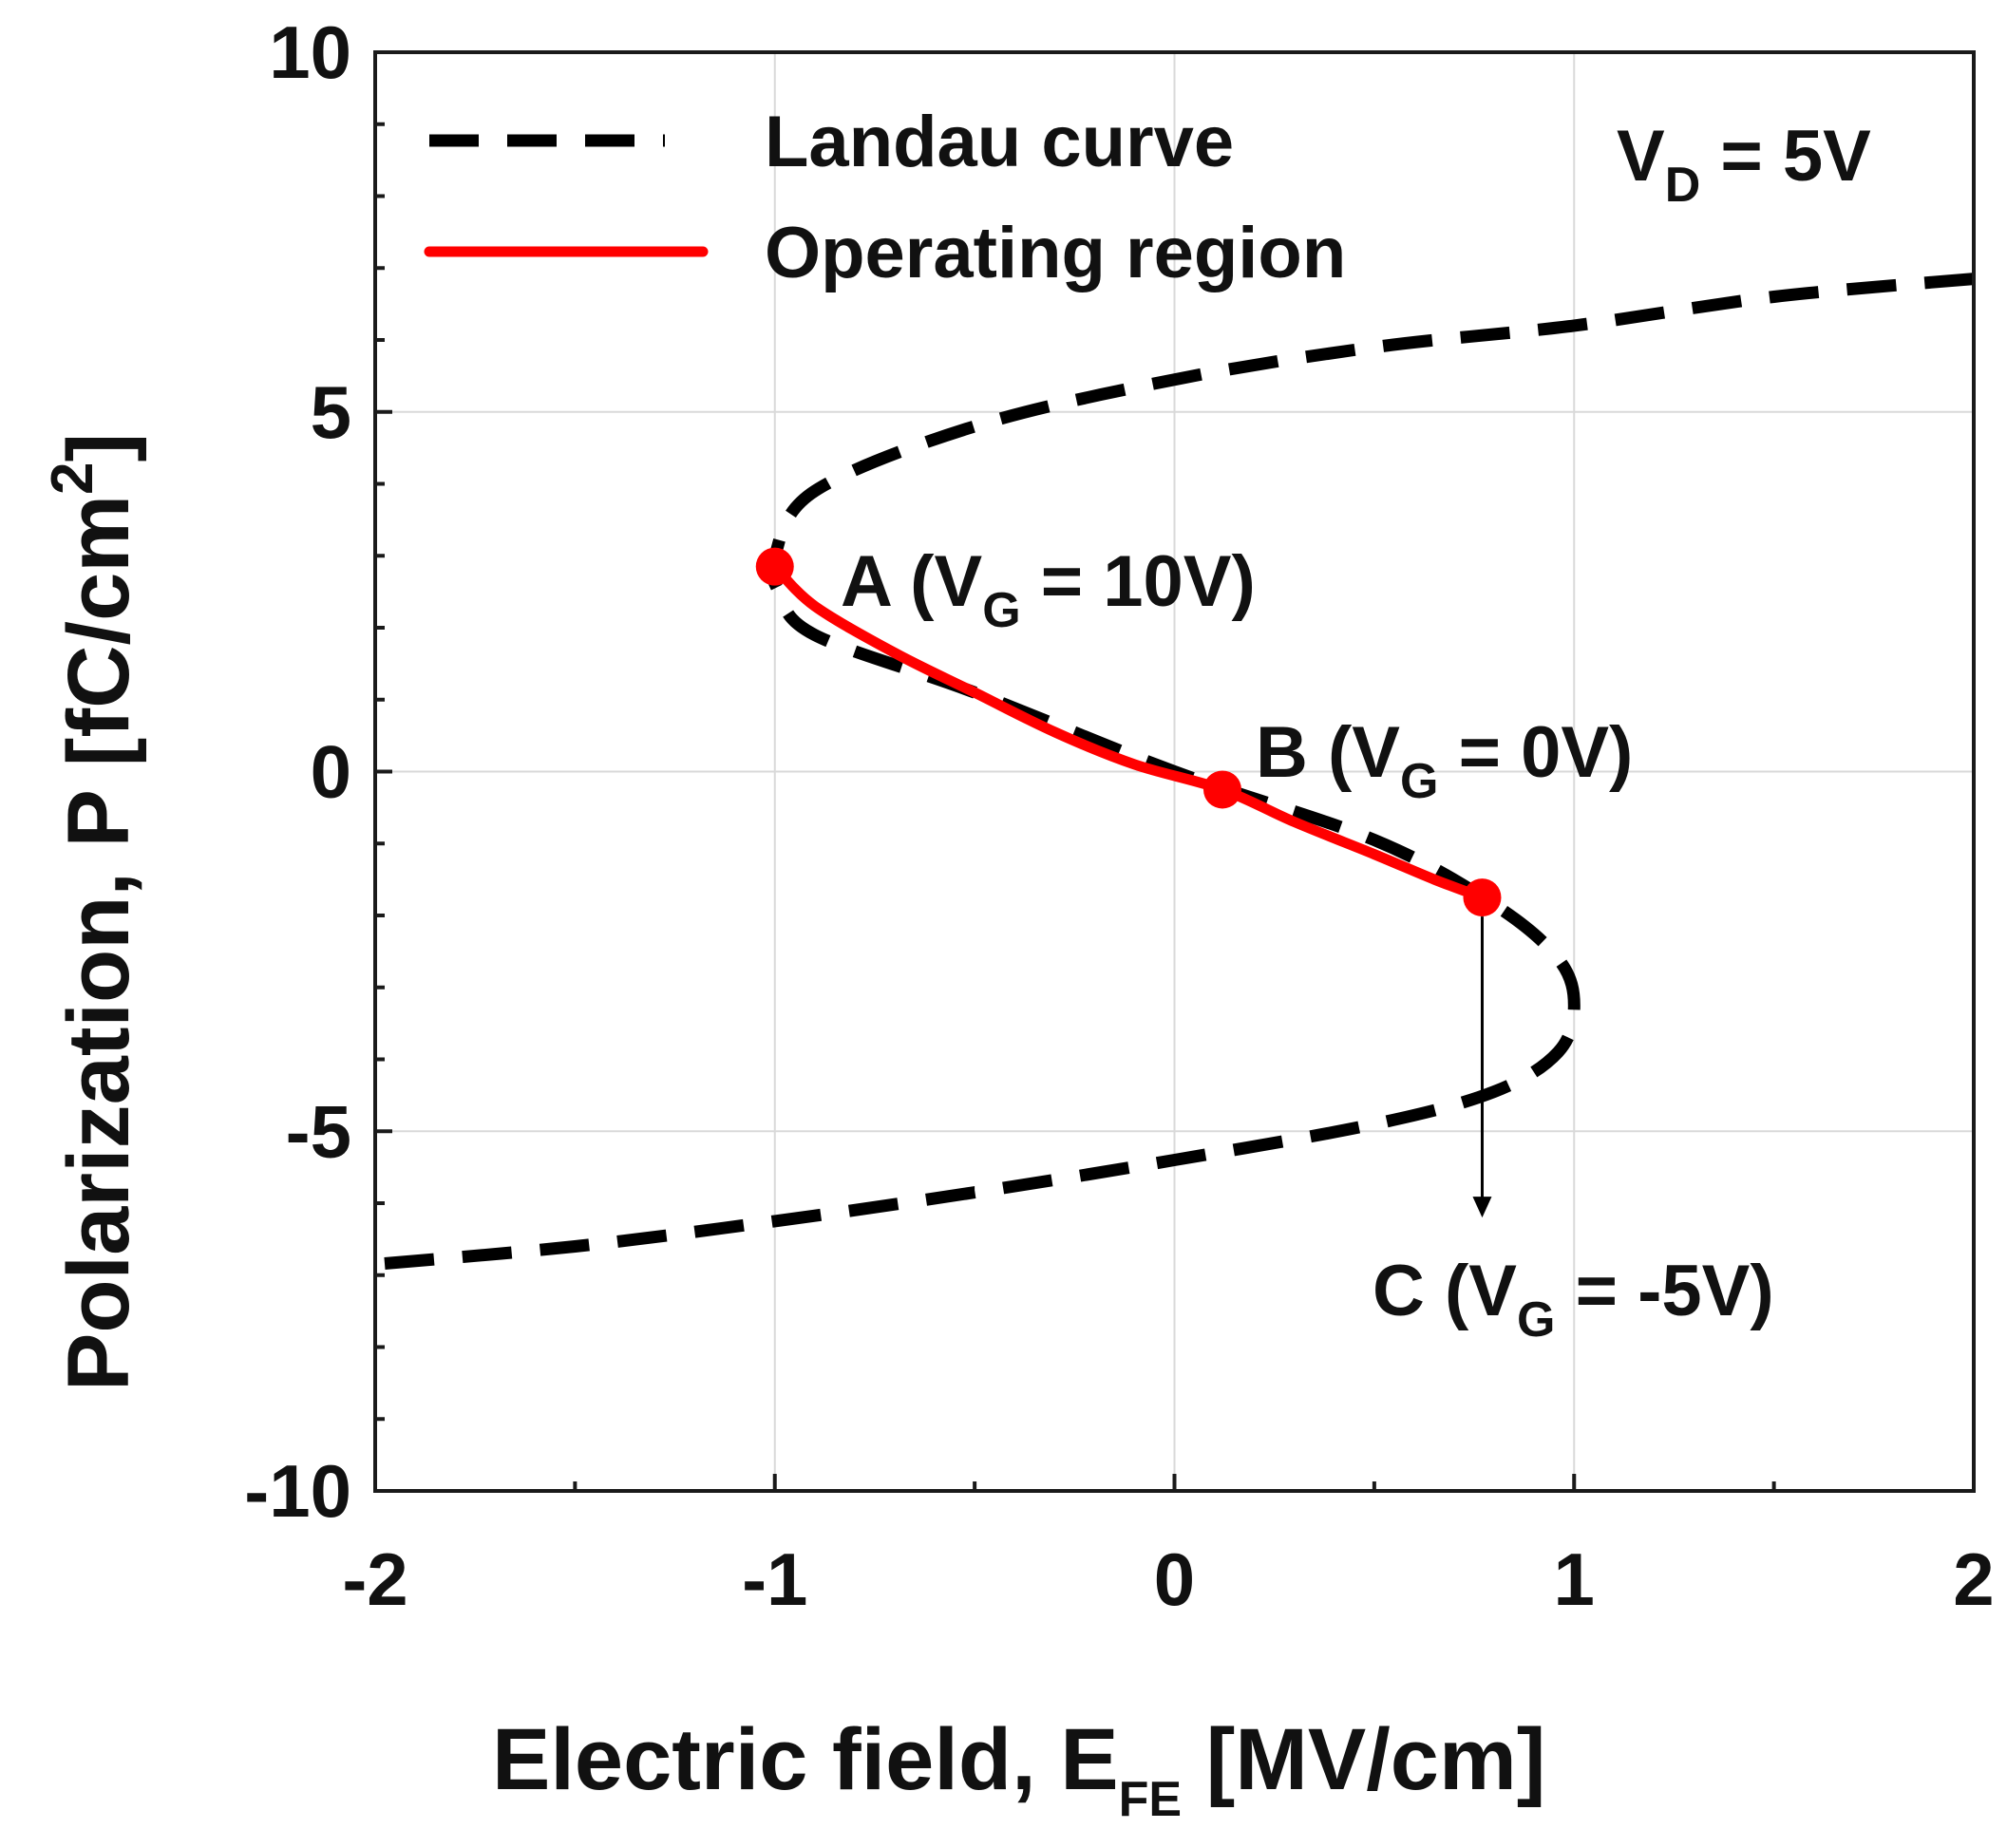  I want to click on x-tick-label-3: 1, so click(1574, 1579).